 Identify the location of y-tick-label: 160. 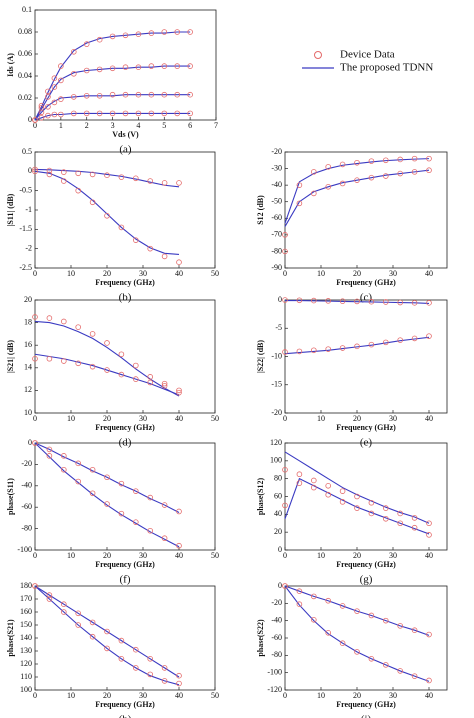
(26, 611).